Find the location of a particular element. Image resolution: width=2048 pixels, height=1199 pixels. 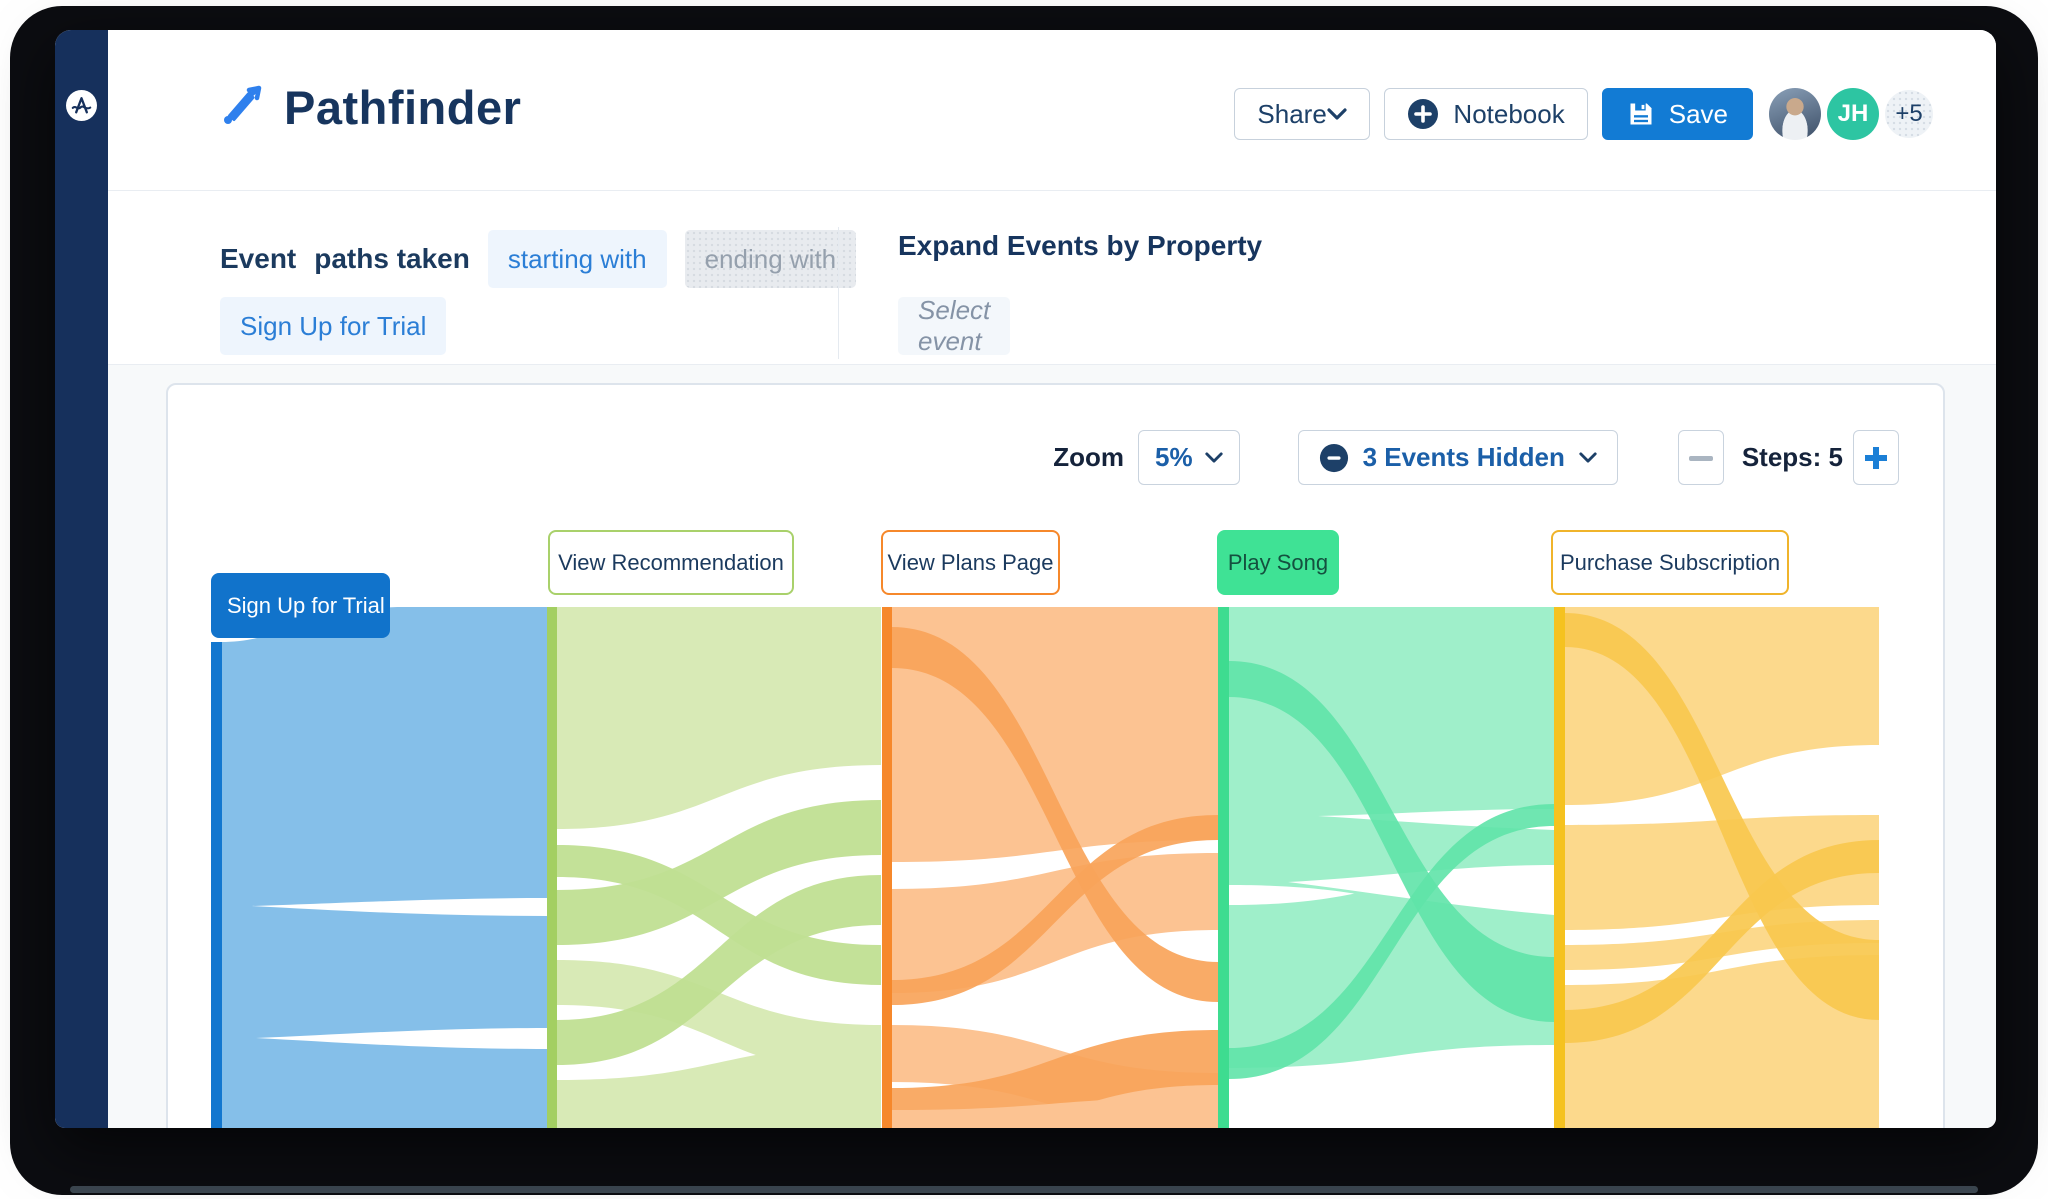

share-button-label: Share is located at coordinates (1292, 113).